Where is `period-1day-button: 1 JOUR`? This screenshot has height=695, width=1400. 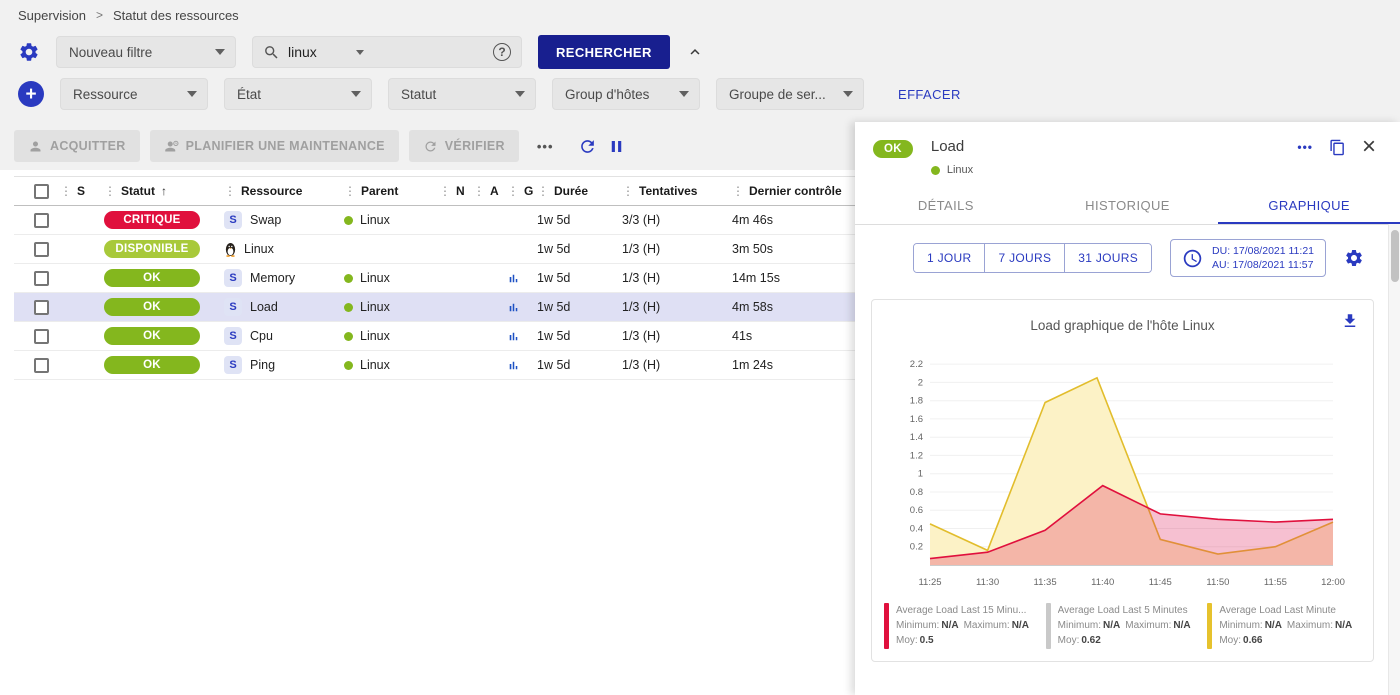 period-1day-button: 1 JOUR is located at coordinates (950, 258).